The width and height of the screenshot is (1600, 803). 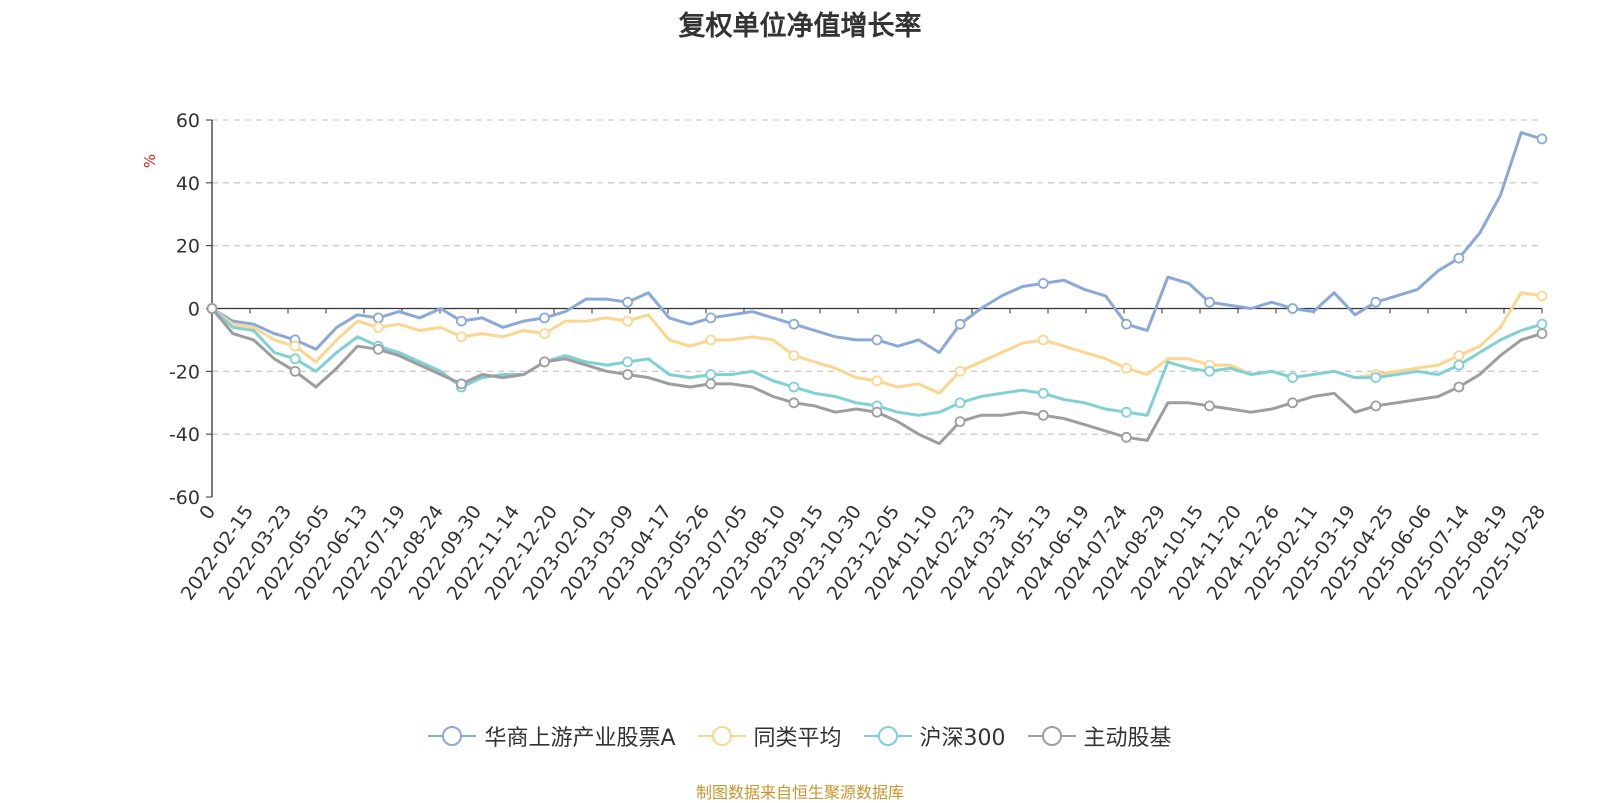 What do you see at coordinates (800, 26) in the screenshot?
I see `chart-title: 复权单位净值增长率` at bounding box center [800, 26].